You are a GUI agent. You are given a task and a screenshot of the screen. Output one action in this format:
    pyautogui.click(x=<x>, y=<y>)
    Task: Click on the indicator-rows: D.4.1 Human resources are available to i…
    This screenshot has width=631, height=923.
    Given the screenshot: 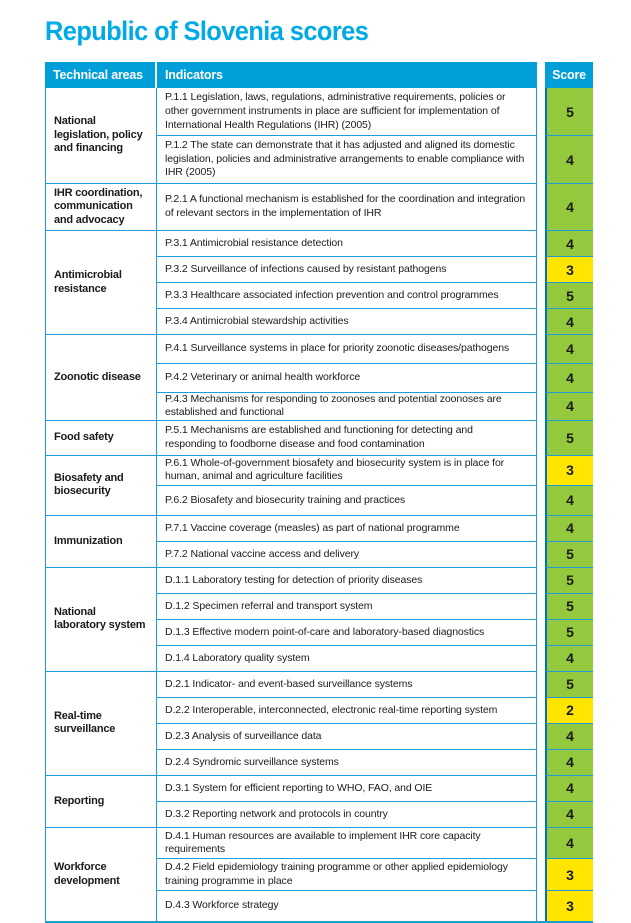 What is the action you would take?
    pyautogui.click(x=375, y=874)
    